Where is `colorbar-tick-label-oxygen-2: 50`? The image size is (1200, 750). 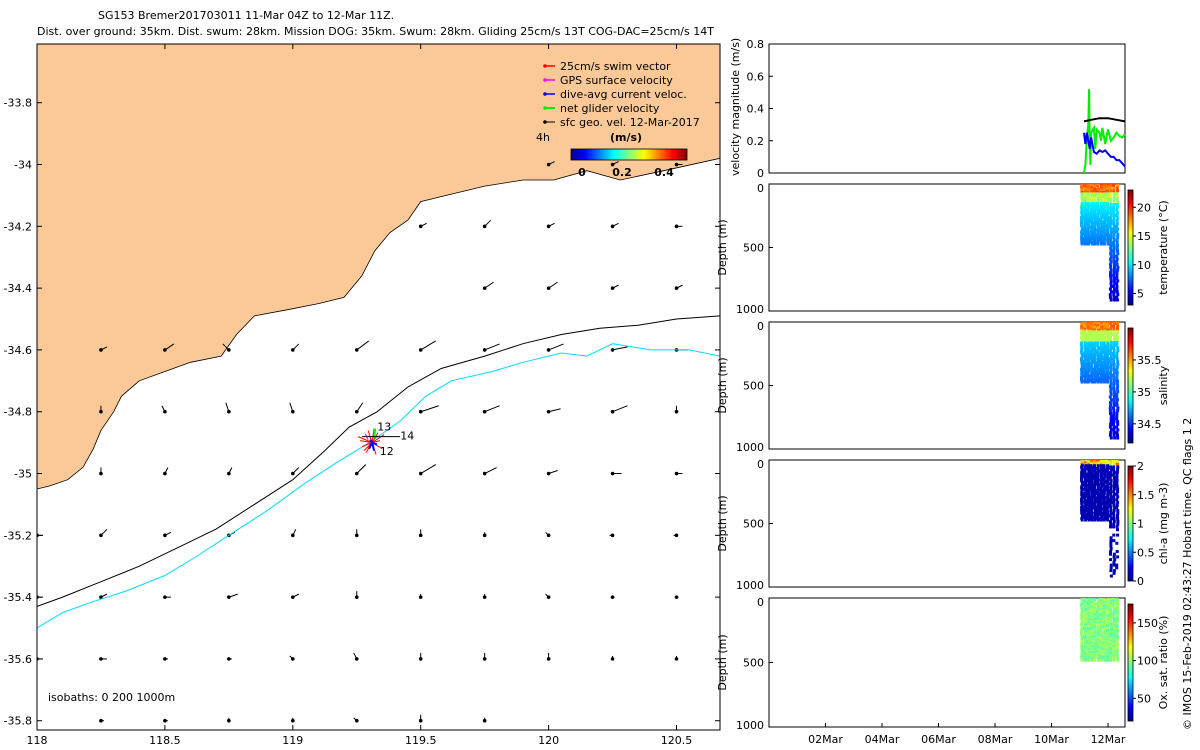
colorbar-tick-label-oxygen-2: 50 is located at coordinates (1144, 698).